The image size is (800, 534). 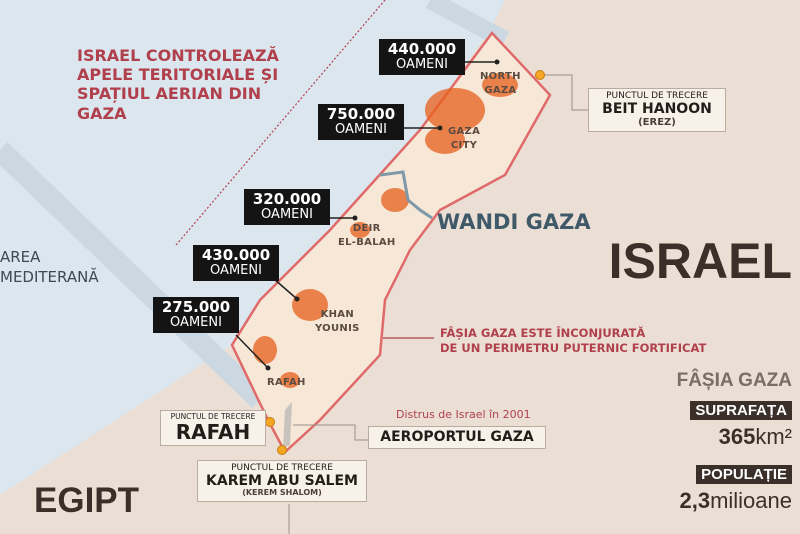 I want to click on city-label: YOUNIS, so click(x=337, y=328).